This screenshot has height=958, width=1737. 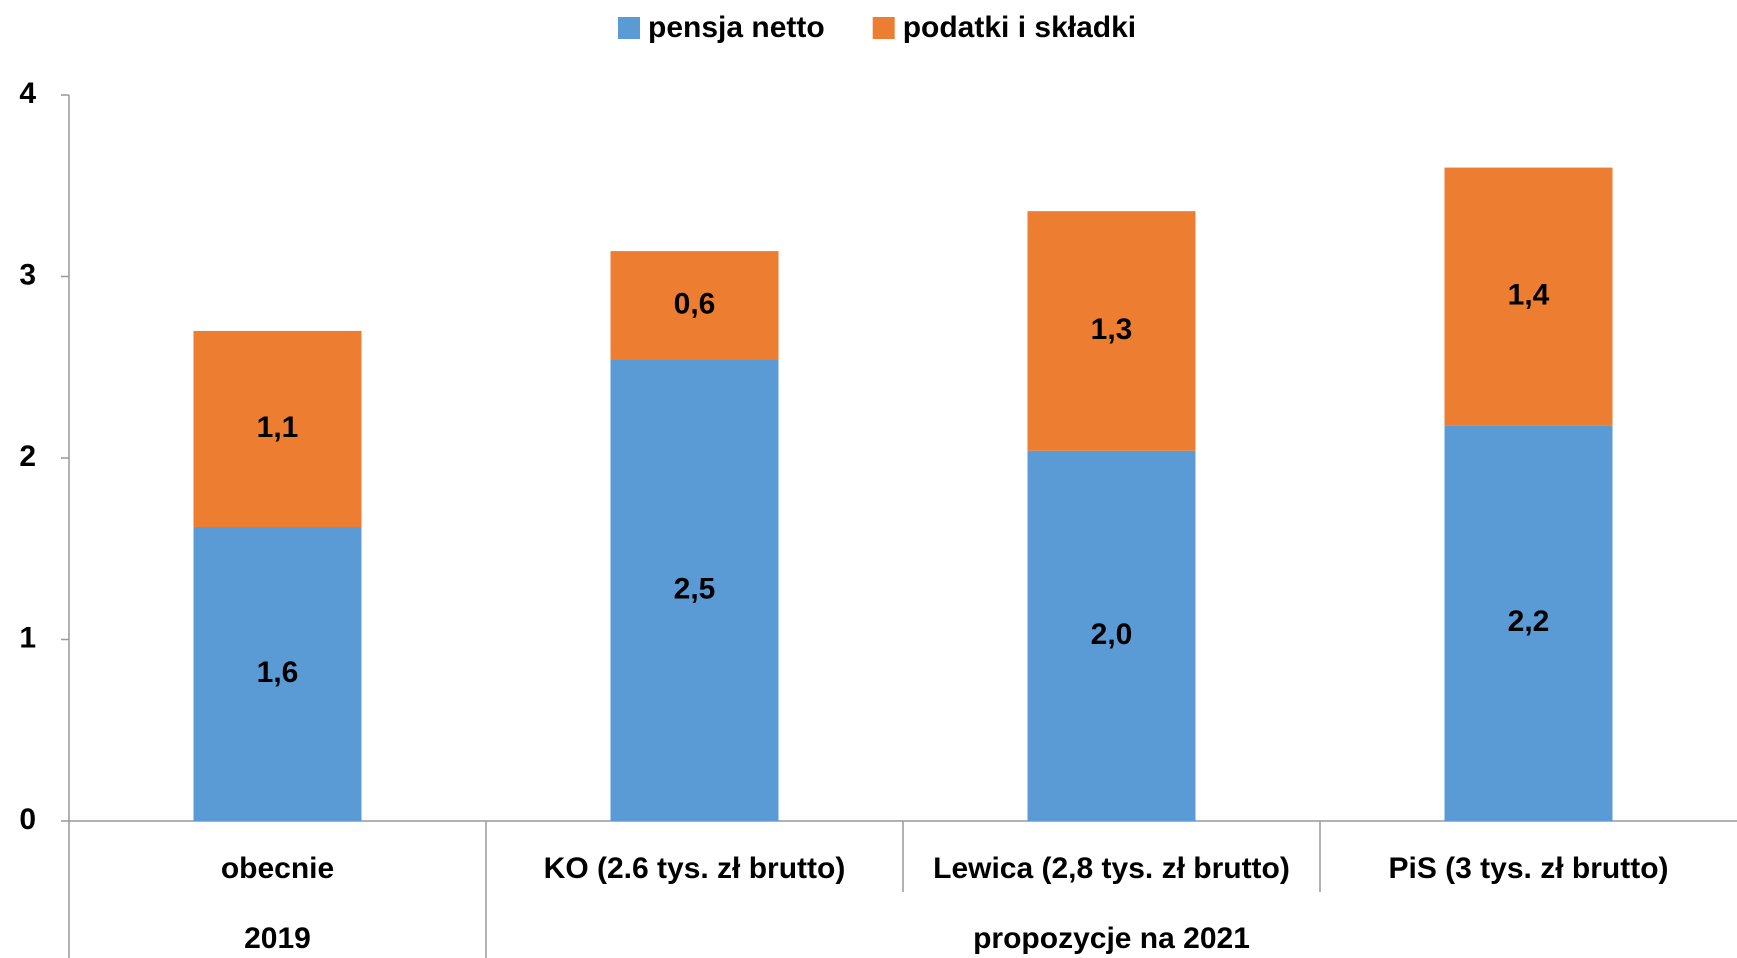 What do you see at coordinates (1111, 868) in the screenshot?
I see `x-tick-label: Lewica (2,8 tys. zł brutto)` at bounding box center [1111, 868].